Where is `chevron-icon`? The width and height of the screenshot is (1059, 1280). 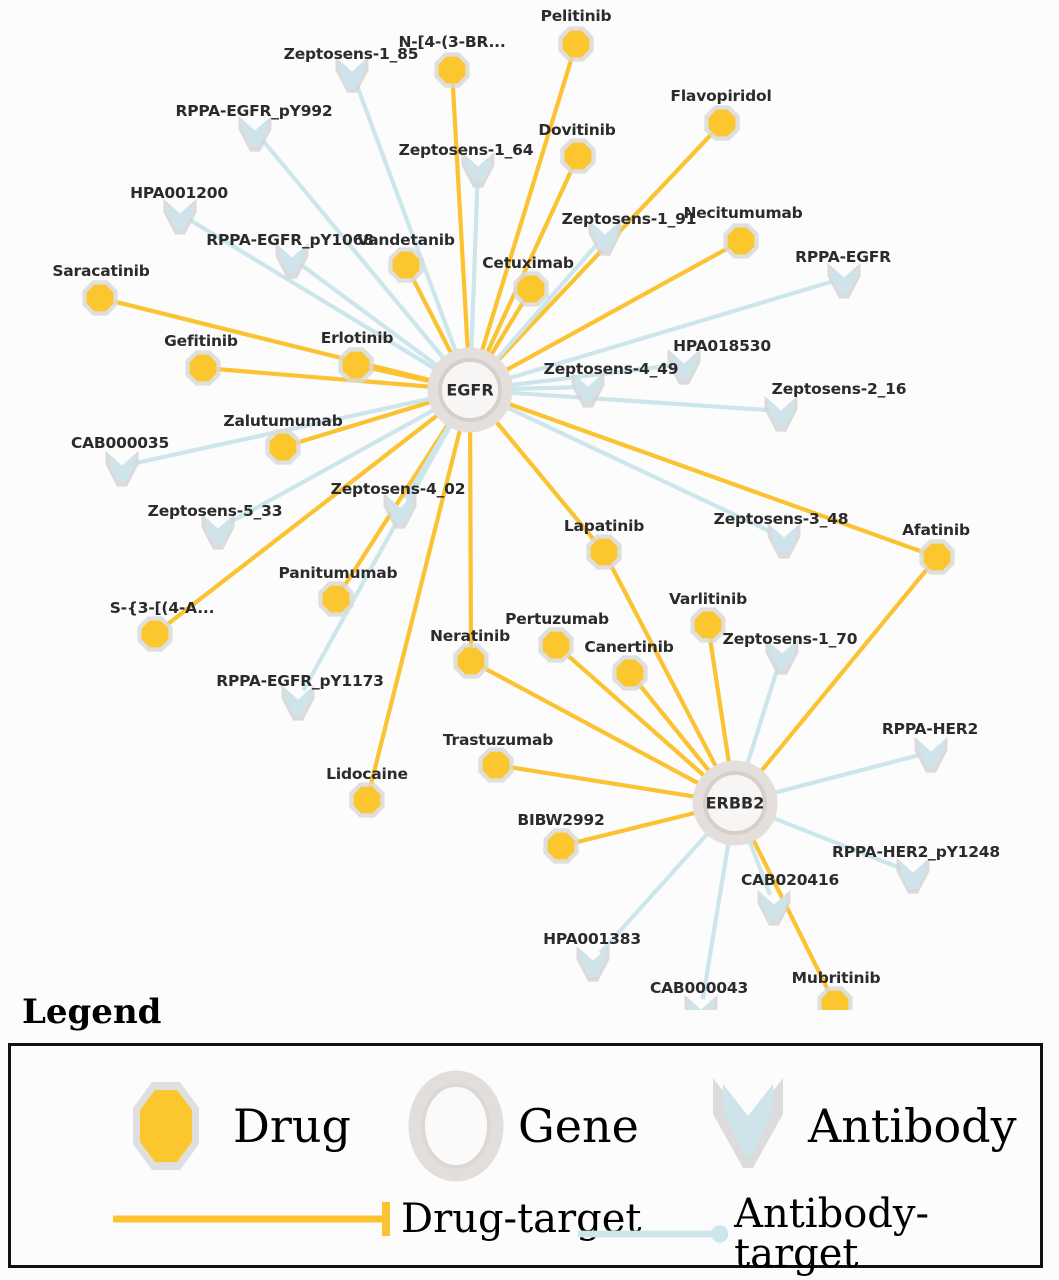 chevron-icon is located at coordinates (748, 1123).